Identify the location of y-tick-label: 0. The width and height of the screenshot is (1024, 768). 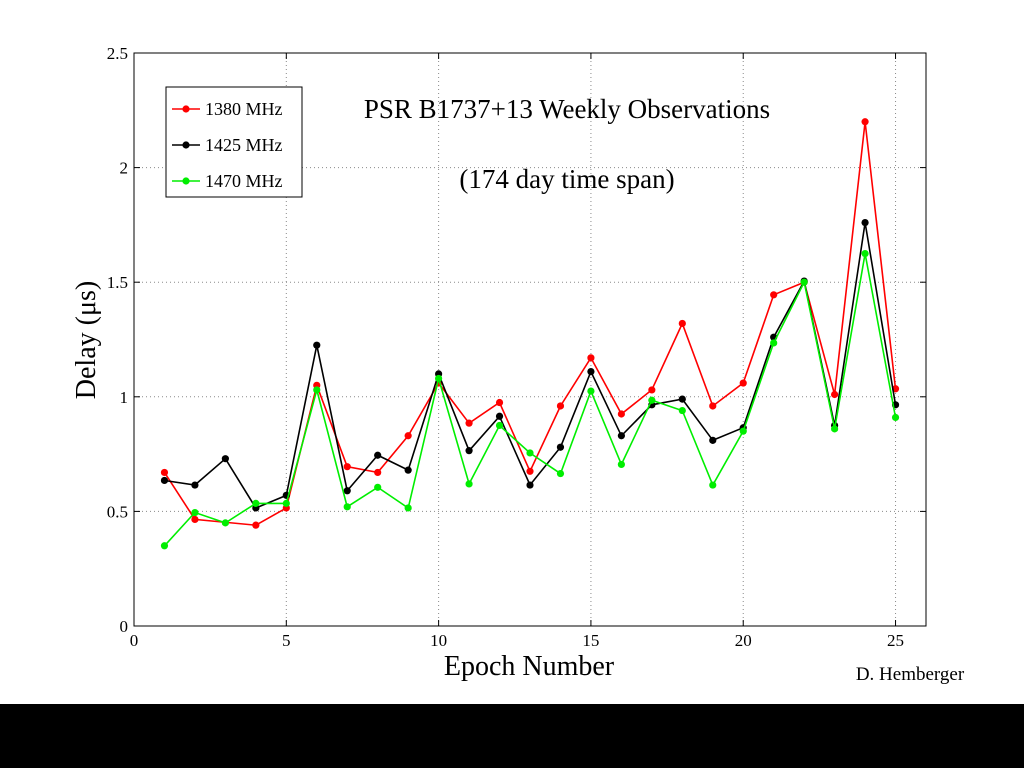
(124, 626).